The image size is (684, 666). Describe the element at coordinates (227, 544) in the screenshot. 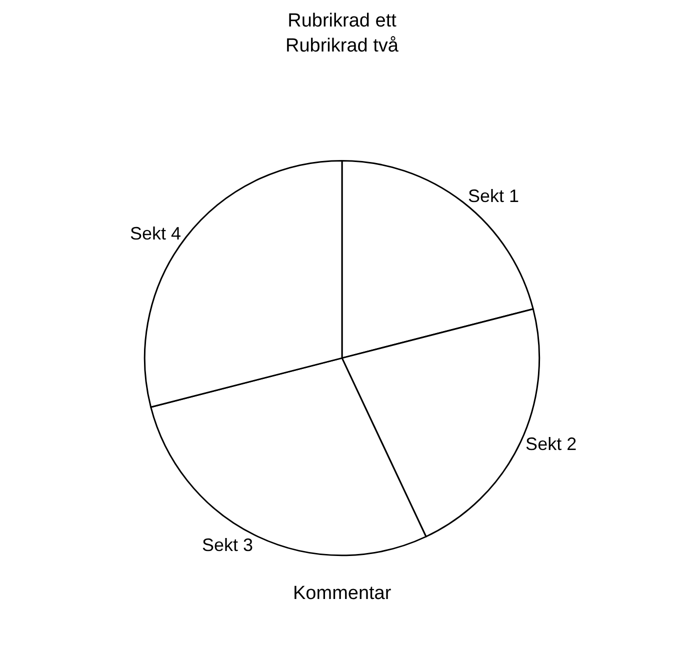

I see `slice-label: Sekt 3` at that location.